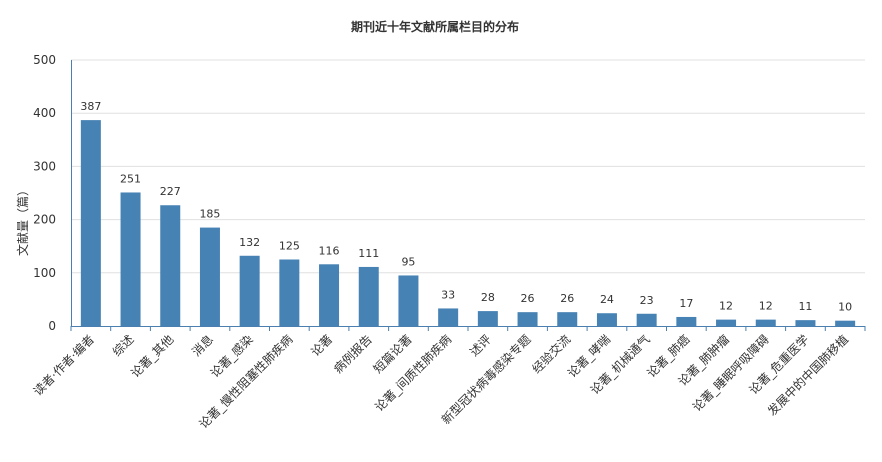 The height and width of the screenshot is (462, 882). Describe the element at coordinates (845, 307) in the screenshot. I see `data-label: 10` at that location.